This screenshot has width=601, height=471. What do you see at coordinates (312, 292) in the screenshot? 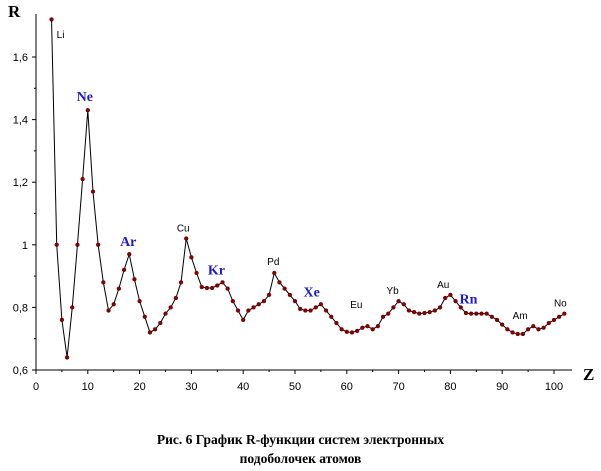
I see `element-label-xe: Xe` at bounding box center [312, 292].